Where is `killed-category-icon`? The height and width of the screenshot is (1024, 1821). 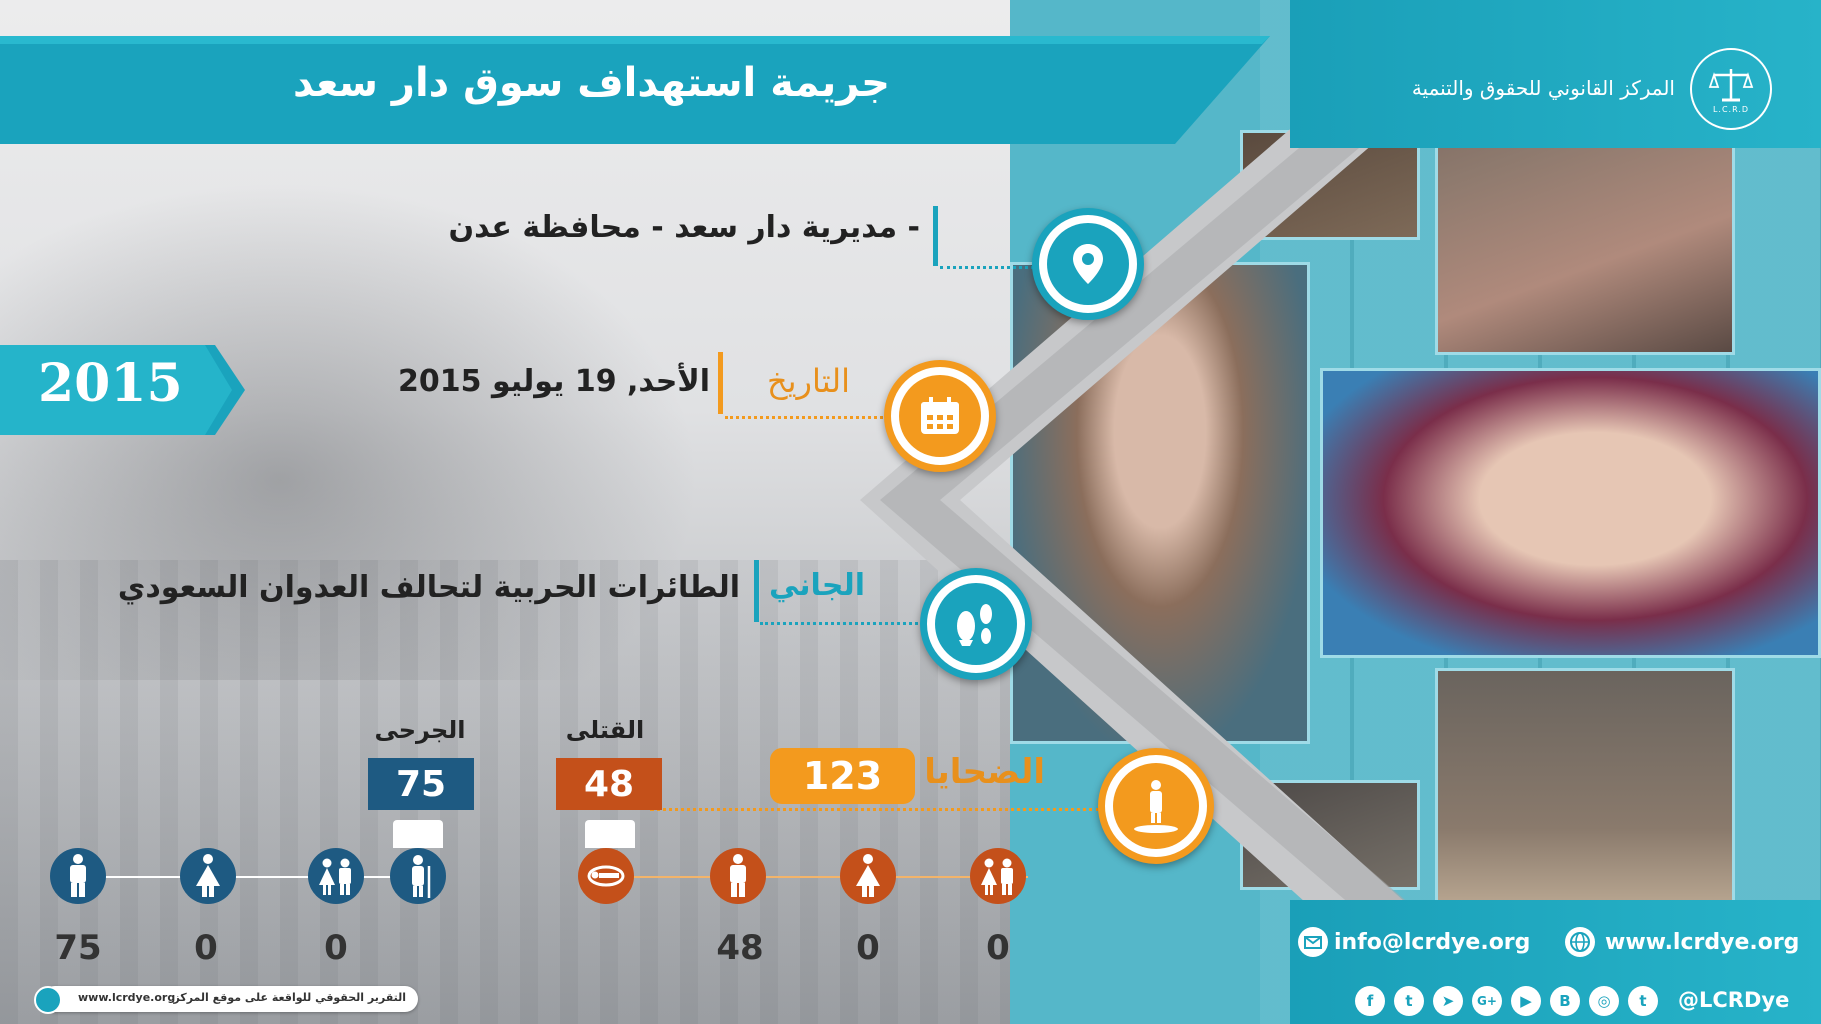
killed-category-icon is located at coordinates (606, 876).